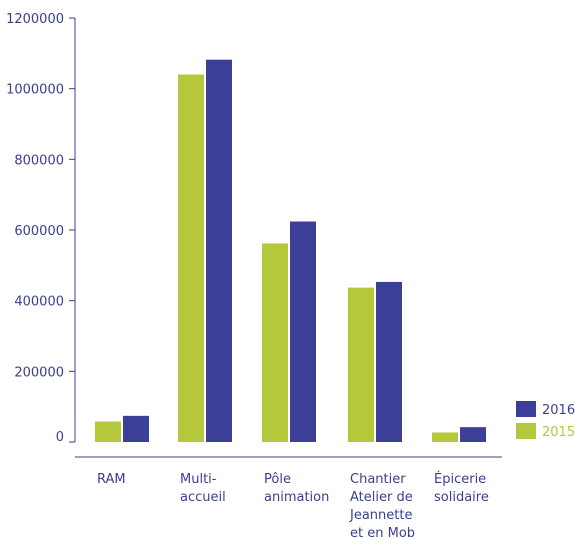  I want to click on x-category-label: Multi-accueil, so click(203, 488).